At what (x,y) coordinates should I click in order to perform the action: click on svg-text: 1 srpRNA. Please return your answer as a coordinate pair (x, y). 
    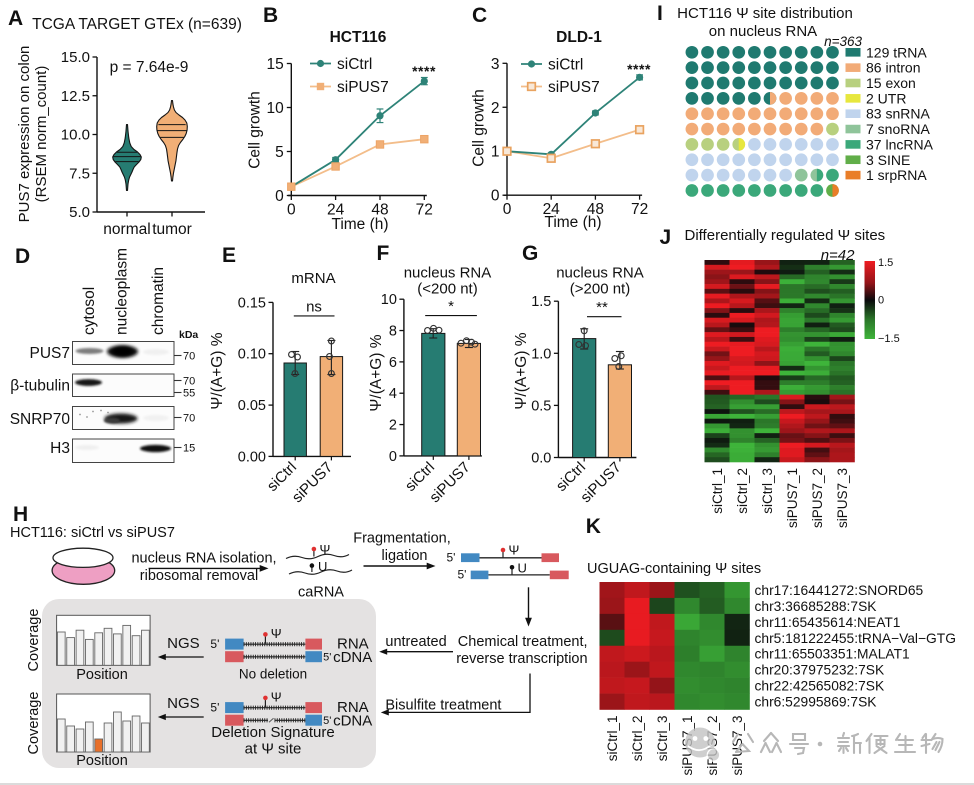
    Looking at the image, I should click on (896, 175).